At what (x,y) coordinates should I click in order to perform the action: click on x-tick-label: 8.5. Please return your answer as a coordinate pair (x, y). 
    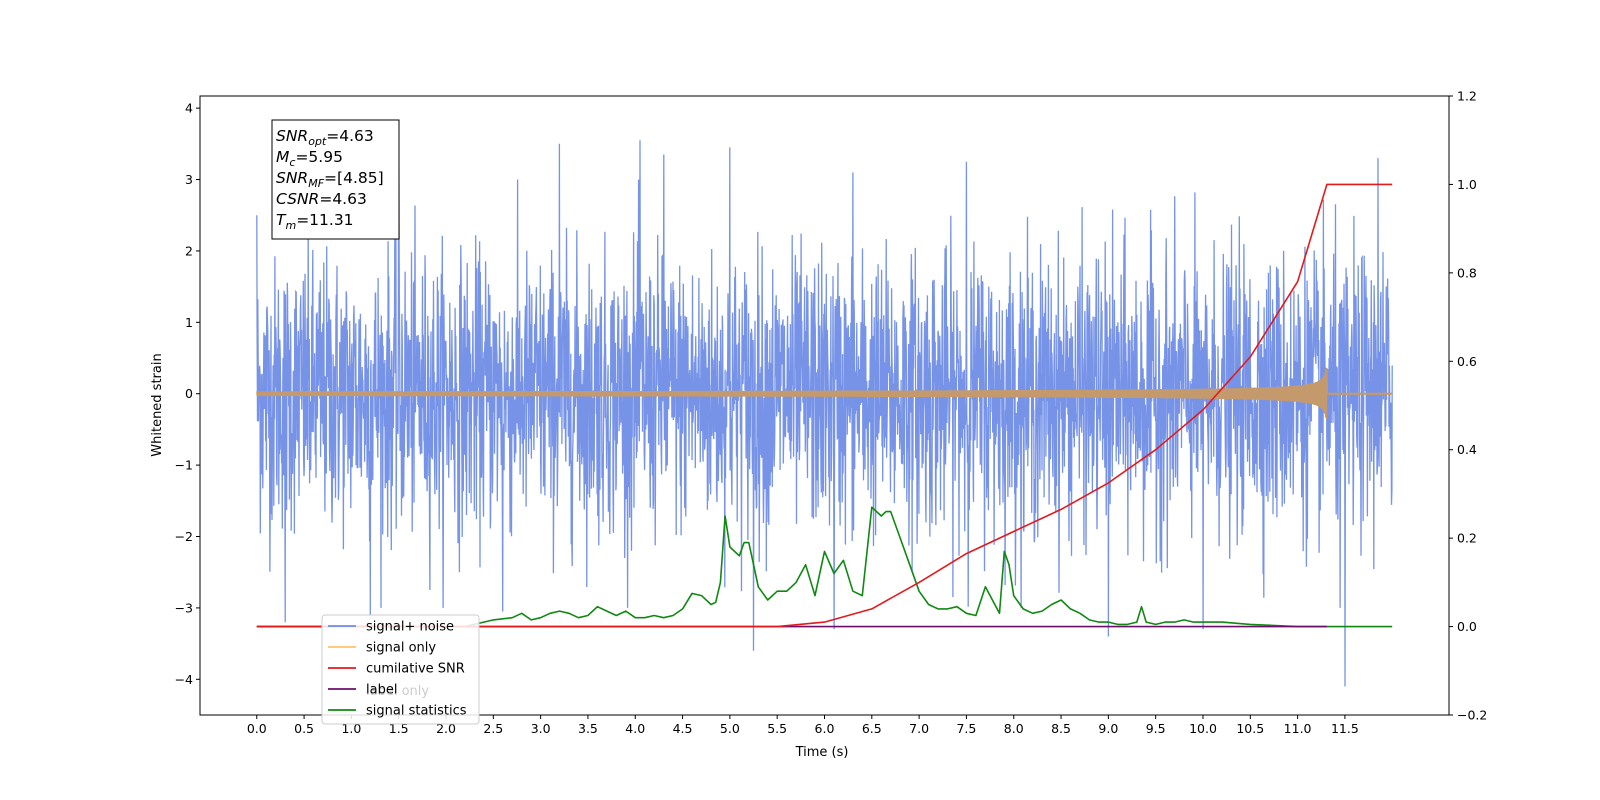
    Looking at the image, I should click on (1061, 728).